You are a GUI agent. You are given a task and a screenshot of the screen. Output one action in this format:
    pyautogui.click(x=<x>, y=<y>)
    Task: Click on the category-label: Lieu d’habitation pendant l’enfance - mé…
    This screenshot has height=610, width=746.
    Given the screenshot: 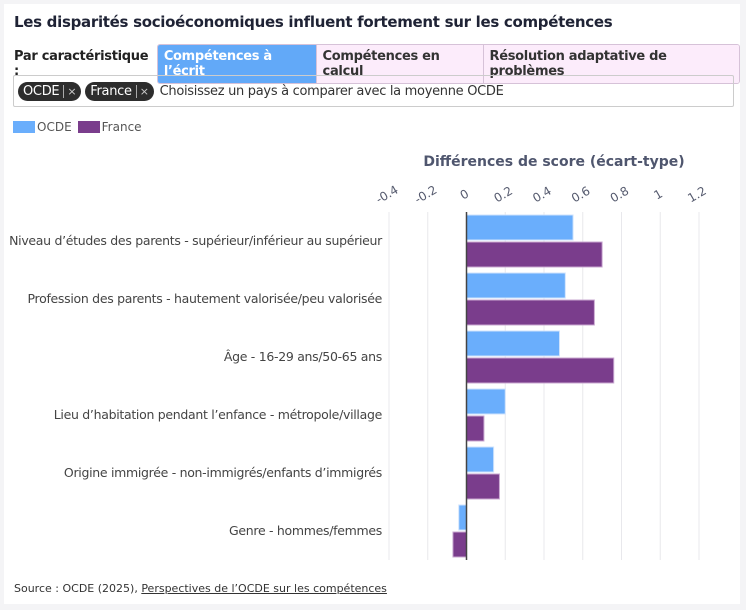 What is the action you would take?
    pyautogui.click(x=218, y=414)
    